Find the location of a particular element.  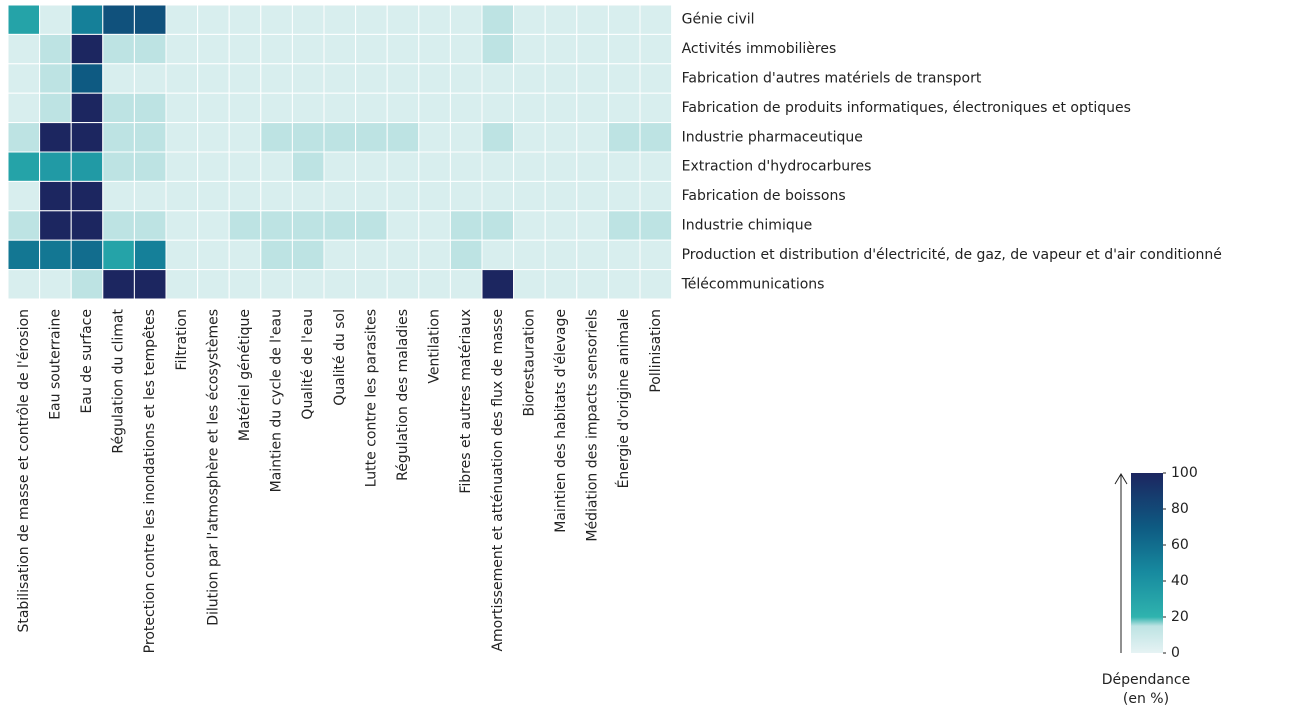

arrow-head is located at coordinates (1121, 479).